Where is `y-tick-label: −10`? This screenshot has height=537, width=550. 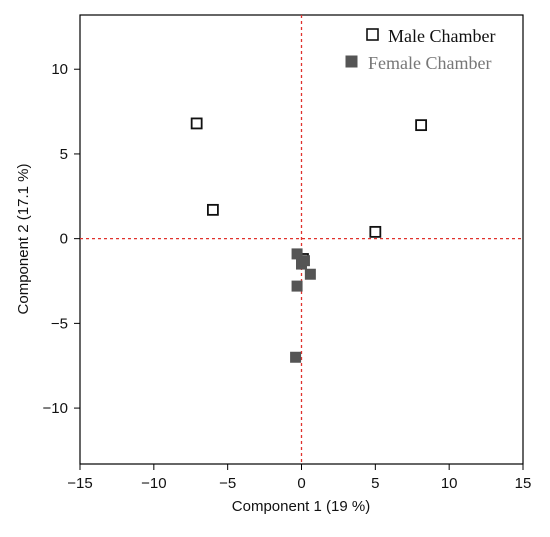
y-tick-label: −10 is located at coordinates (55, 408).